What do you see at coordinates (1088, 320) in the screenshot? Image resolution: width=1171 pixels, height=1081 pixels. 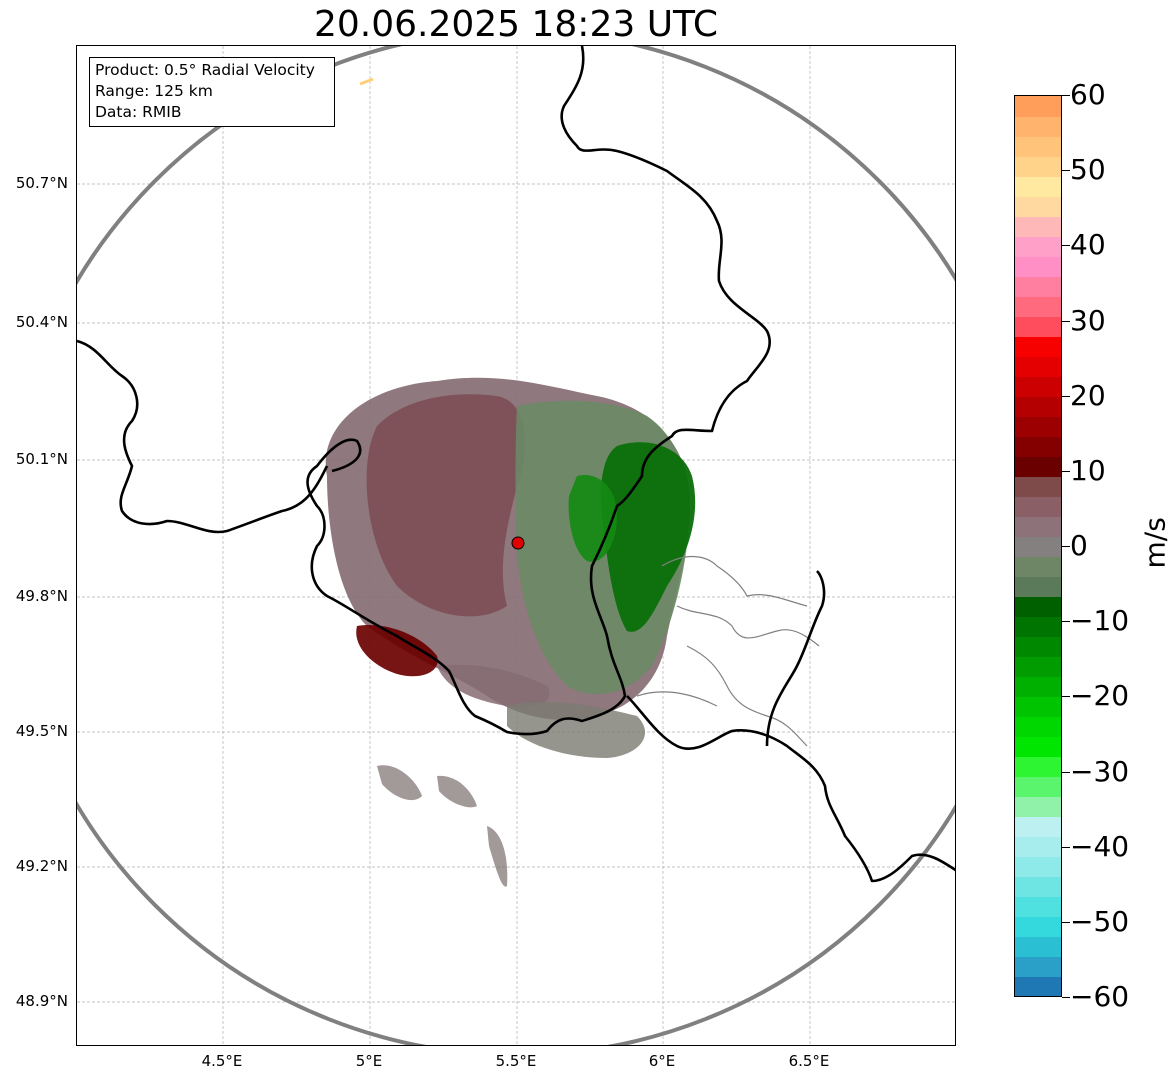 I see `colorbar-tick-label: 30` at bounding box center [1088, 320].